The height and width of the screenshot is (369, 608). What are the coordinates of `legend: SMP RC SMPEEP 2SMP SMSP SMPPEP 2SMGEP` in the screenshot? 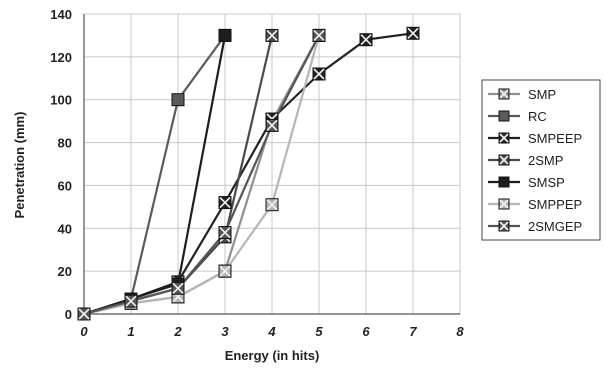 It's located at (541, 160).